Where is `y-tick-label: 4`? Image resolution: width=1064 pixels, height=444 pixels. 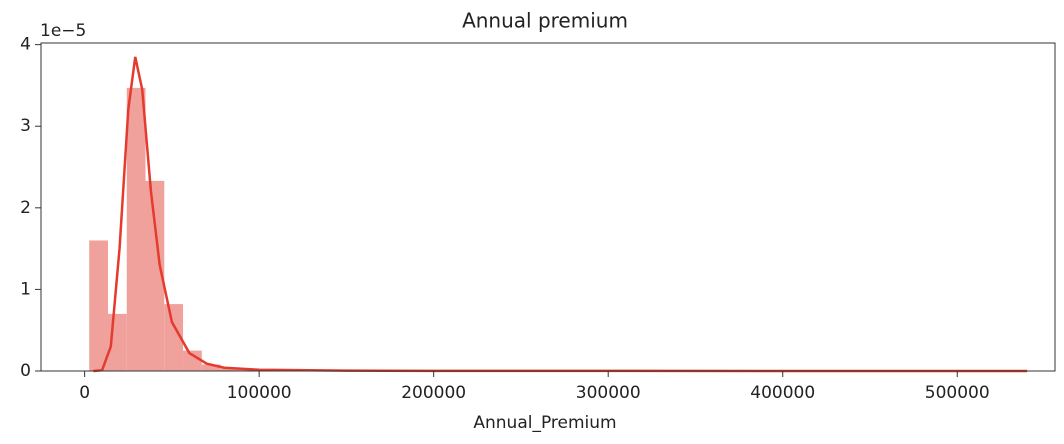
y-tick-label: 4 is located at coordinates (25, 45).